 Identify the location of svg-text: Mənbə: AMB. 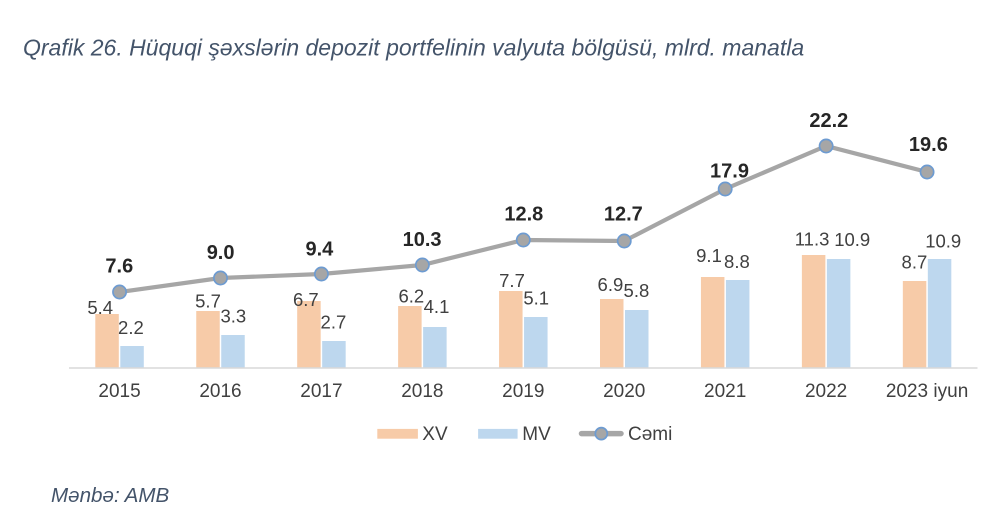
(110, 495).